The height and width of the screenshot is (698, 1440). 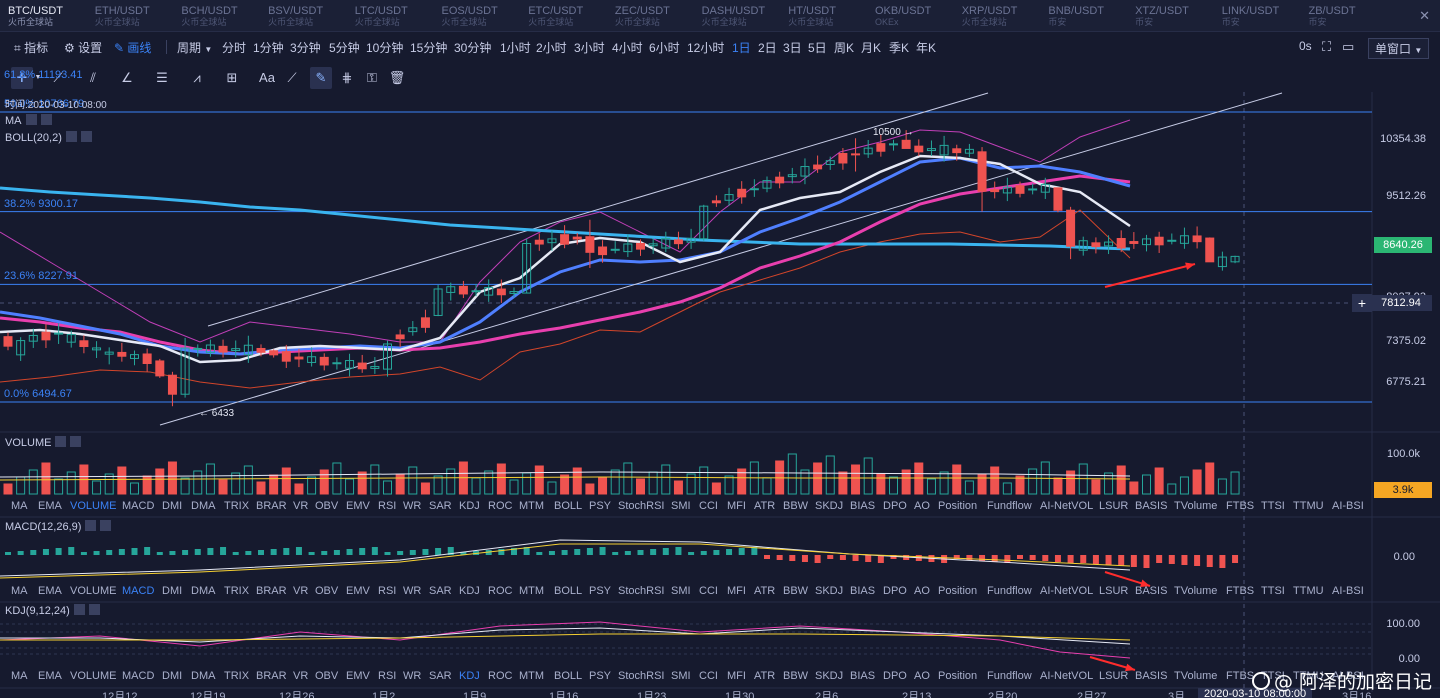 What do you see at coordinates (1067, 591) in the screenshot?
I see `indicator-tab-ai-netvol: AI-NetVOL` at bounding box center [1067, 591].